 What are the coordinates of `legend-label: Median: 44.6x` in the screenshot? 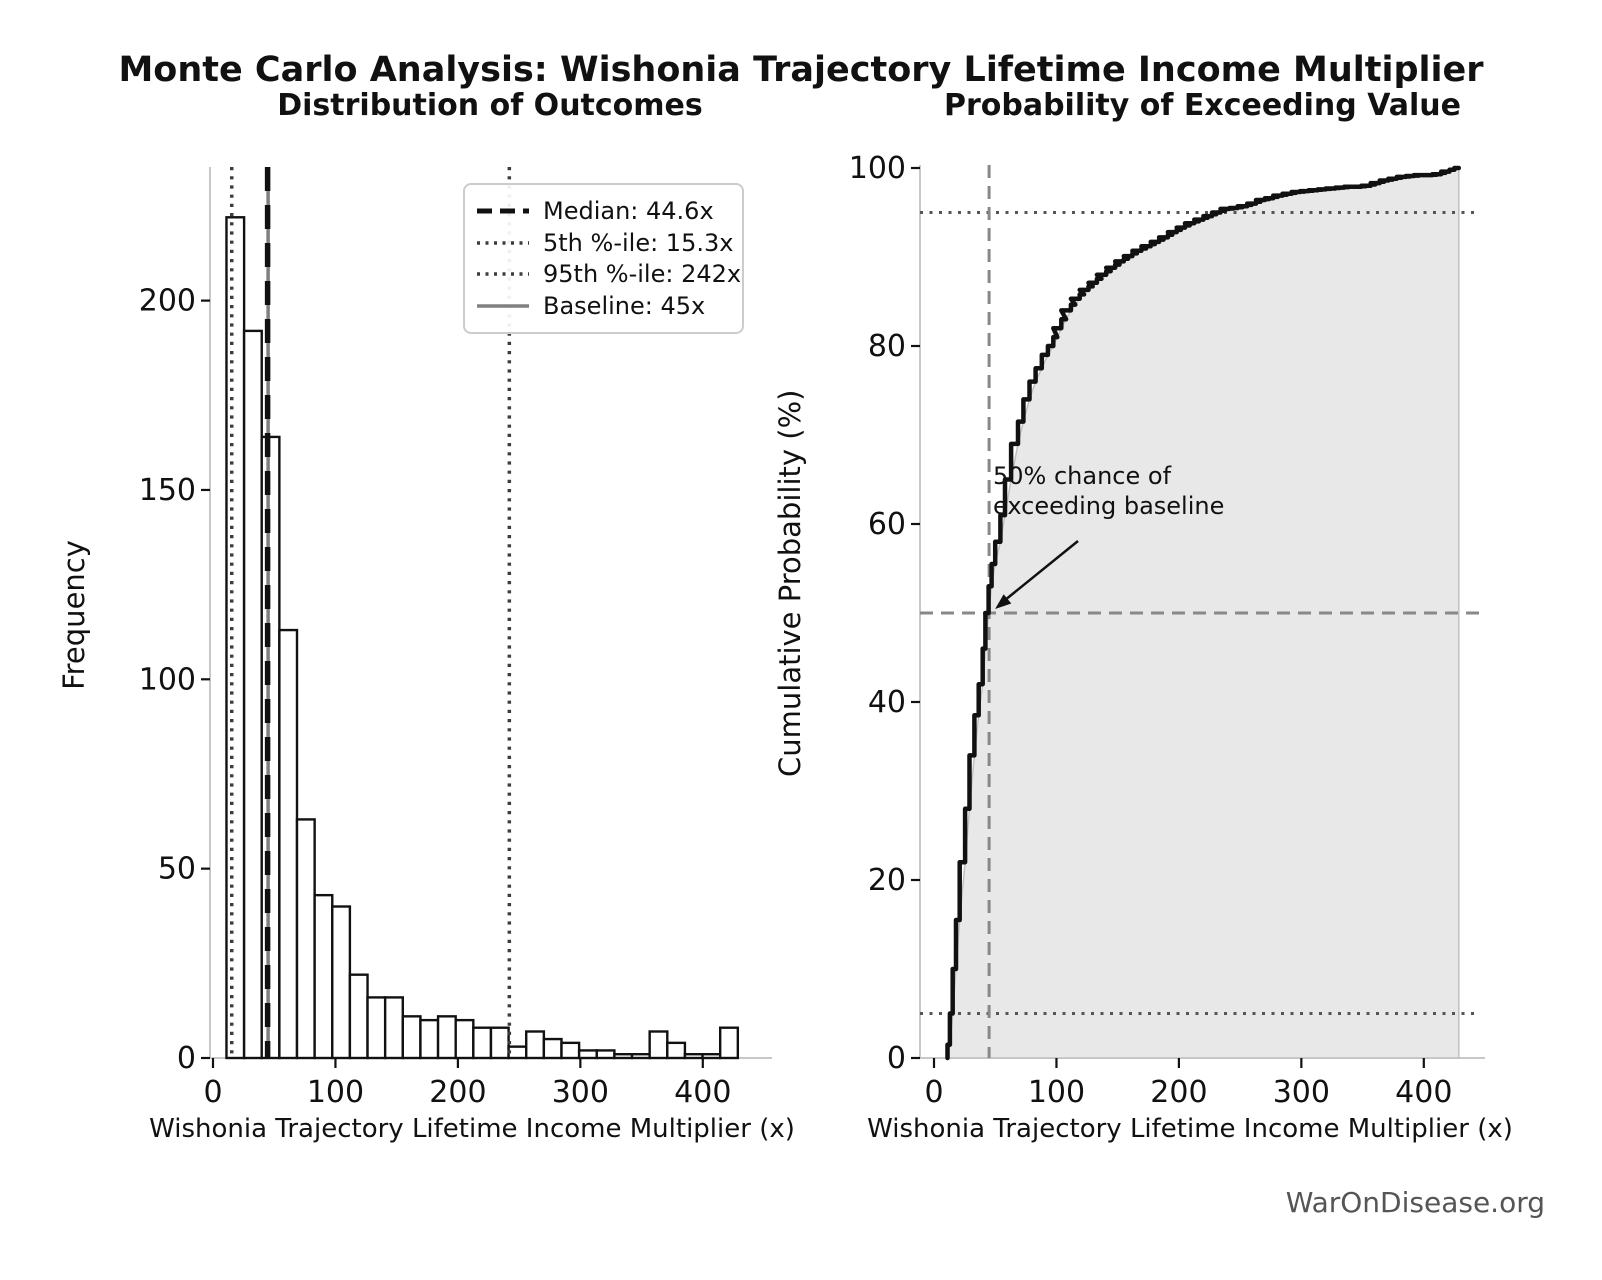 It's located at (628, 210).